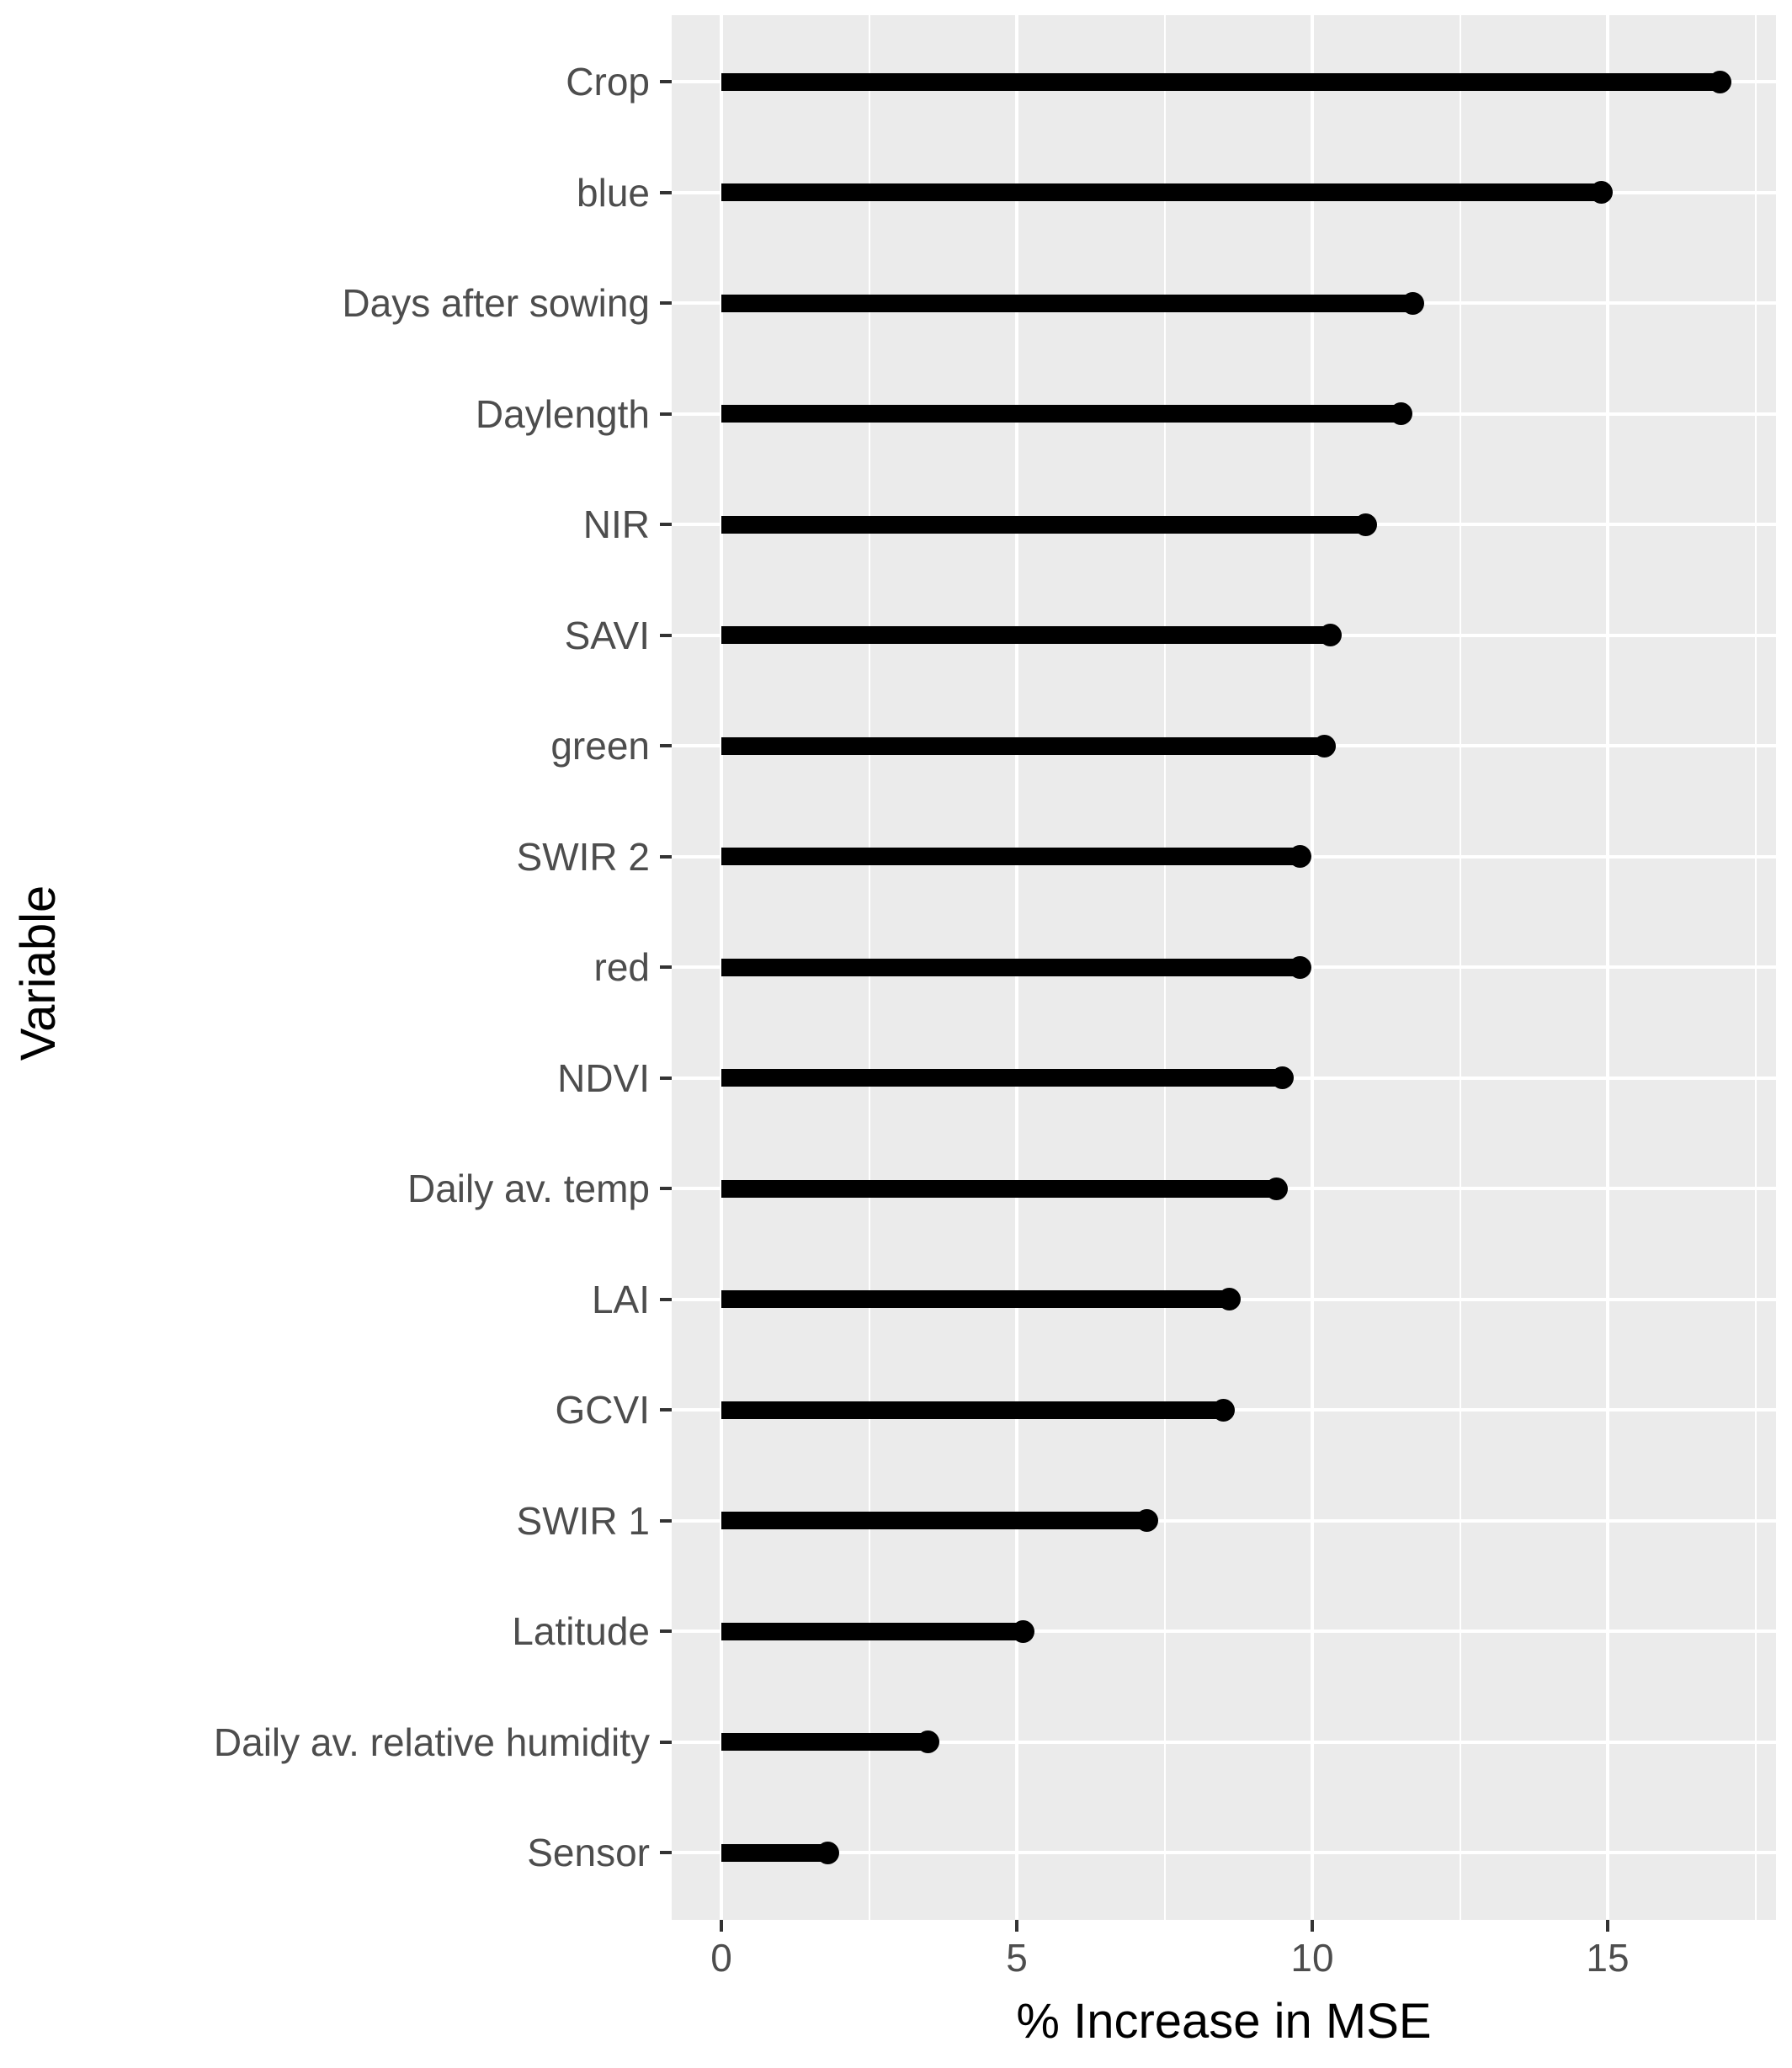  Describe the element at coordinates (589, 1852) in the screenshot. I see `y-tick-label-sensor: Sensor` at that location.